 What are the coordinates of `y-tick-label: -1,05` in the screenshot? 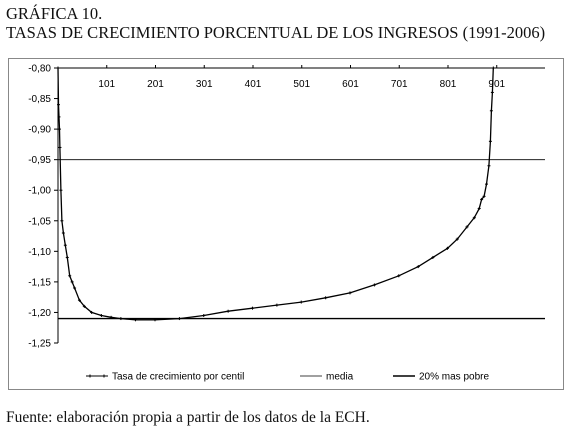 It's located at (39, 221).